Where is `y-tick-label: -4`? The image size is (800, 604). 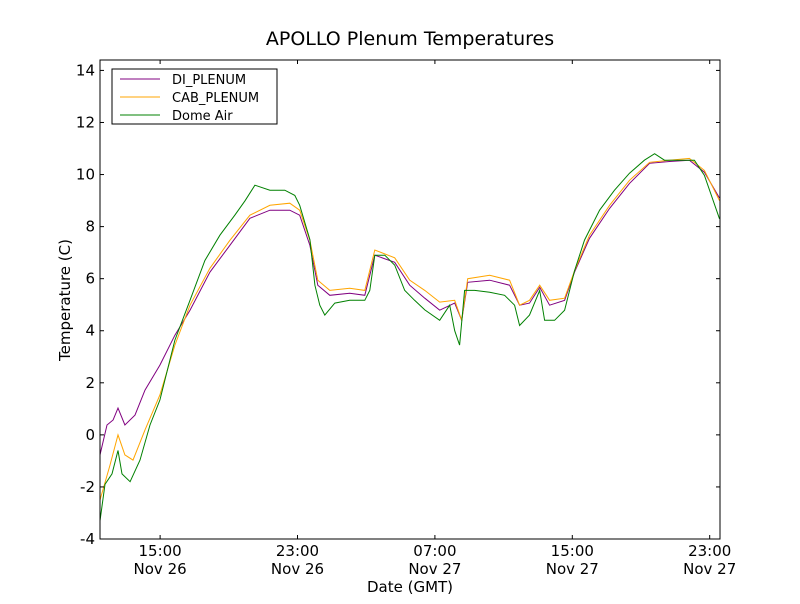 y-tick-label: -4 is located at coordinates (87, 539).